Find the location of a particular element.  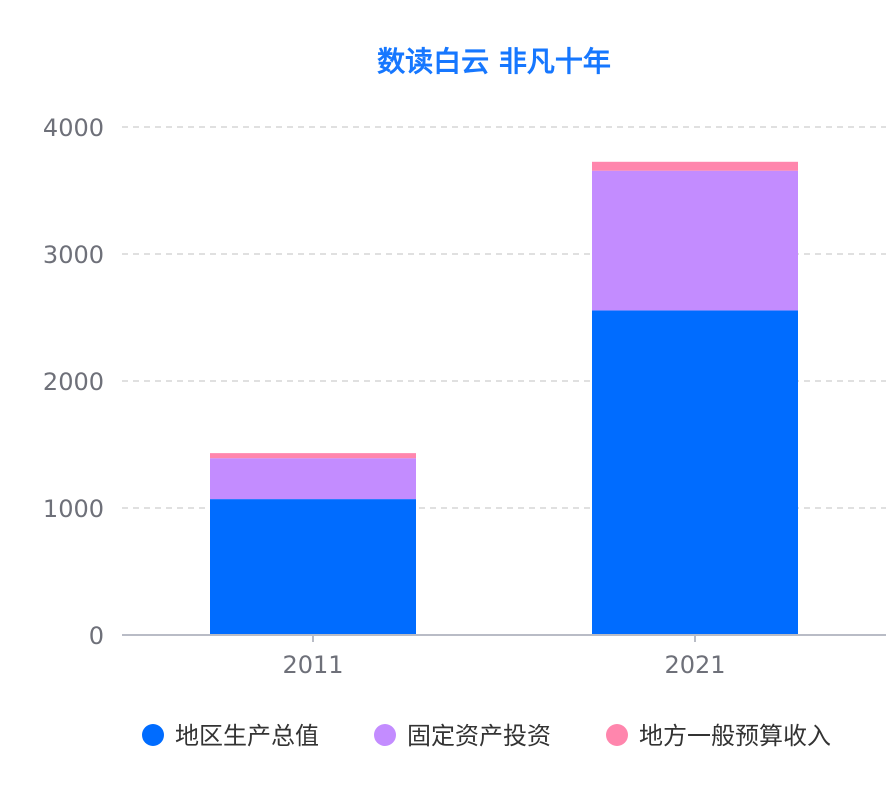

legend-item: 固定资产投资 is located at coordinates (462, 736).